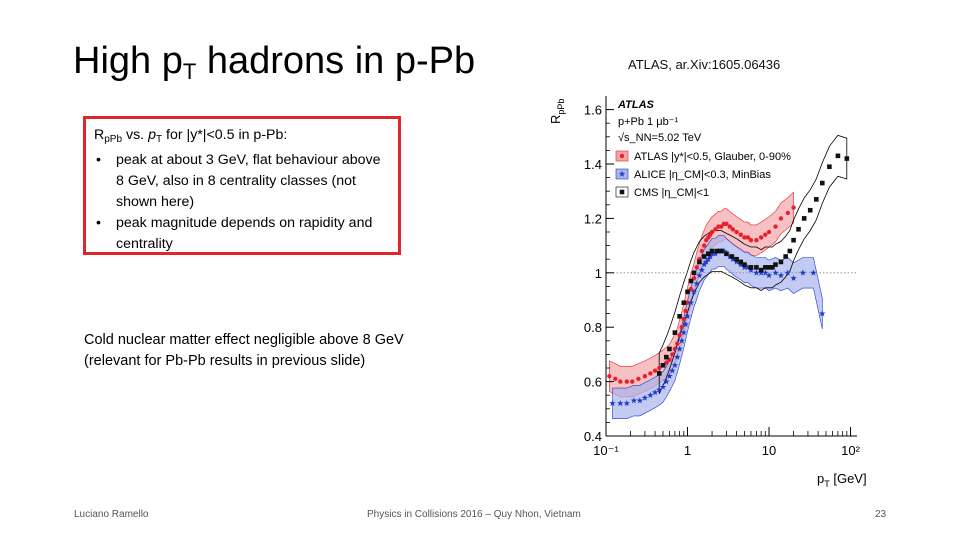 The image size is (960, 540). What do you see at coordinates (701, 294) in the screenshot?
I see `atlas-uncertainty-band` at bounding box center [701, 294].